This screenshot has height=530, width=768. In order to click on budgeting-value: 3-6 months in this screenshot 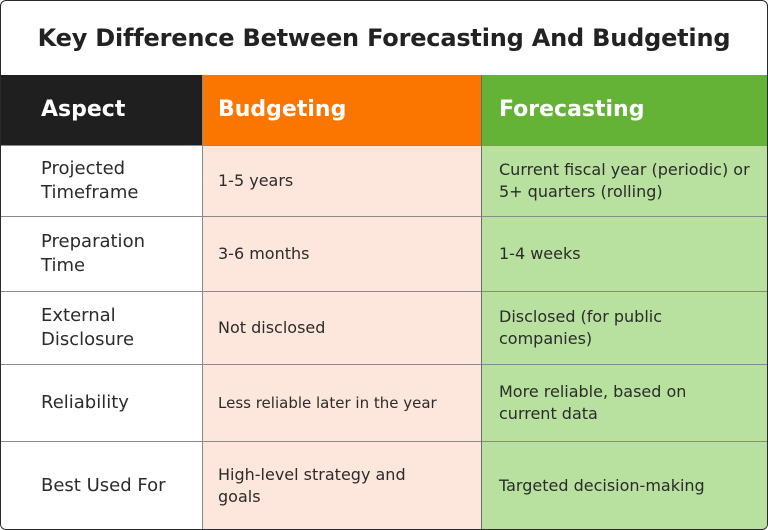, I will do `click(264, 253)`.